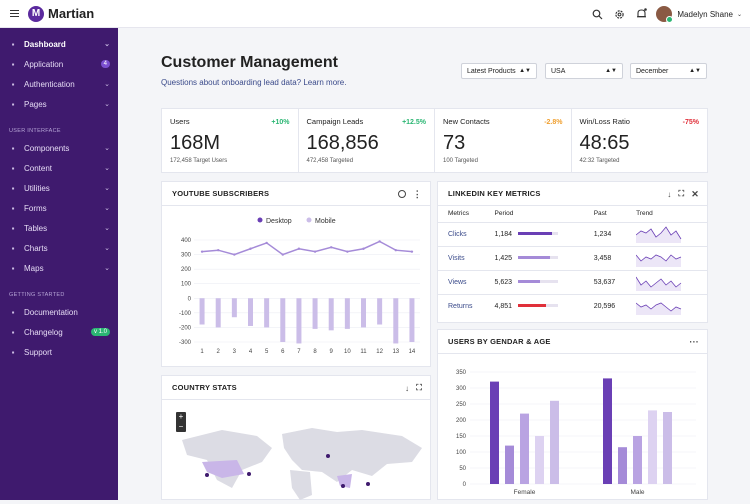 This screenshot has height=504, width=750. I want to click on table-row: Visits 1,425 3,458, so click(572, 257).